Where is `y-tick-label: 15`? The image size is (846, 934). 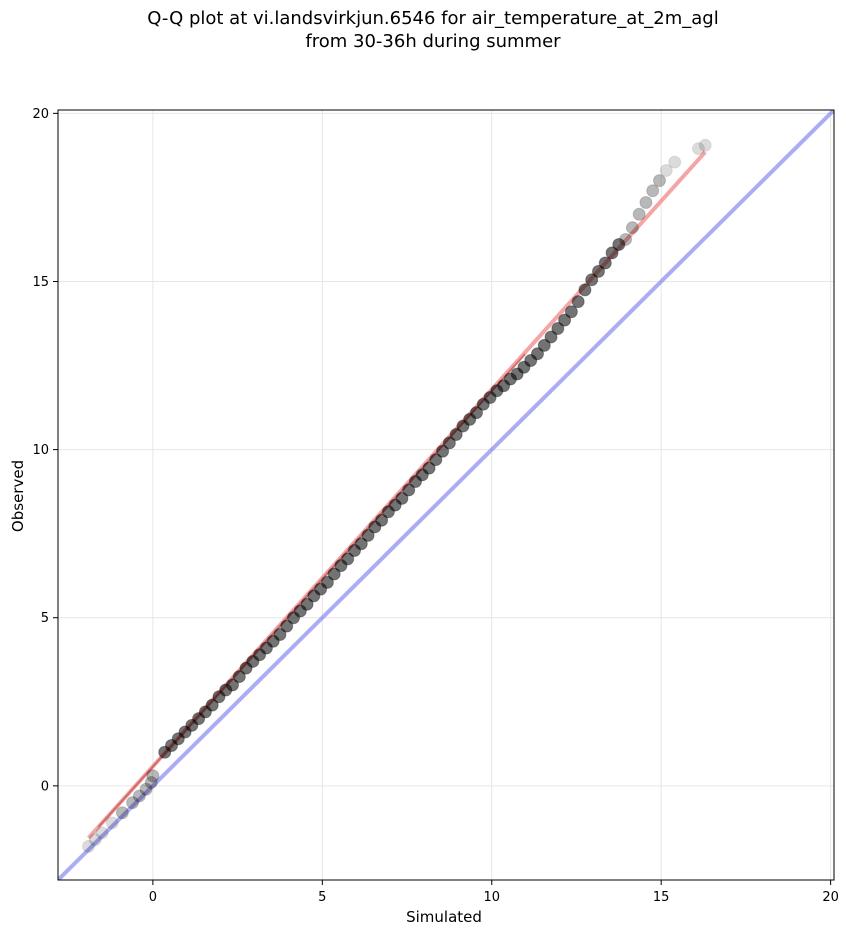 y-tick-label: 15 is located at coordinates (40, 282).